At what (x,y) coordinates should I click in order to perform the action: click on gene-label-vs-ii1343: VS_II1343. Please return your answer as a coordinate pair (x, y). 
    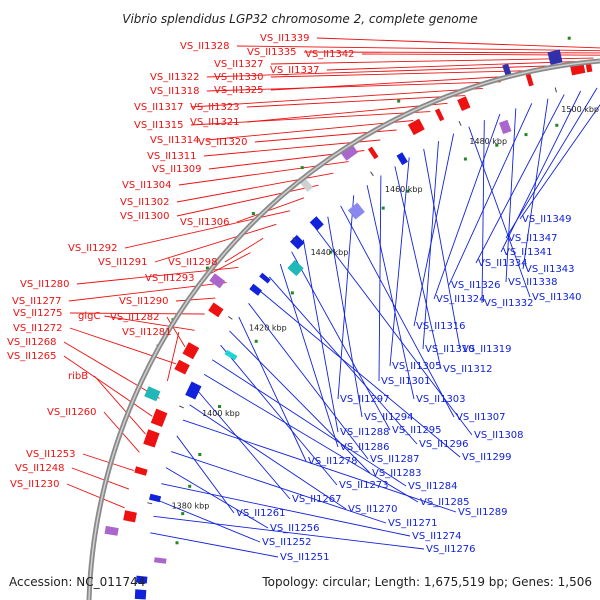
    Looking at the image, I should click on (550, 269).